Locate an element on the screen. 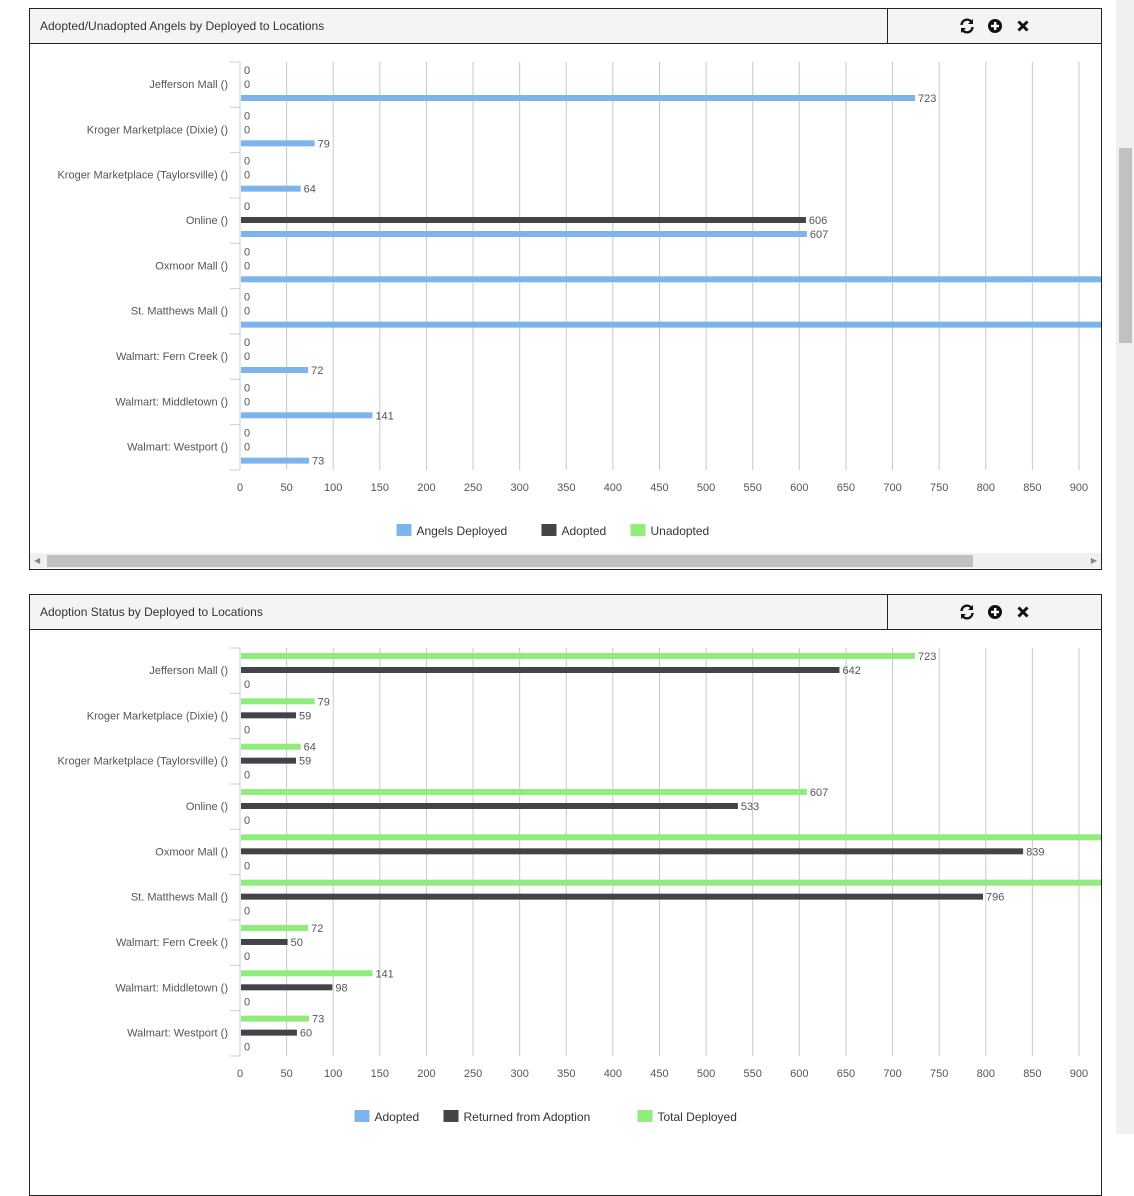 The width and height of the screenshot is (1134, 1196). x-tick-label: 650 is located at coordinates (846, 488).